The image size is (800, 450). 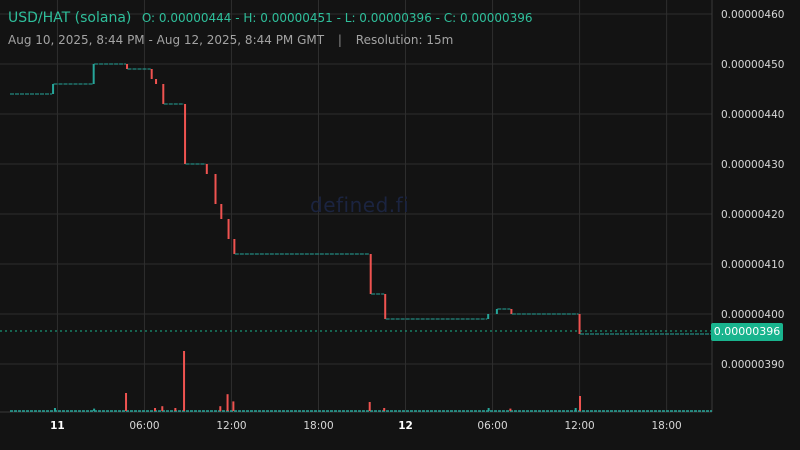 What do you see at coordinates (752, 265) in the screenshot?
I see `y-tick-label: 0.00000410` at bounding box center [752, 265].